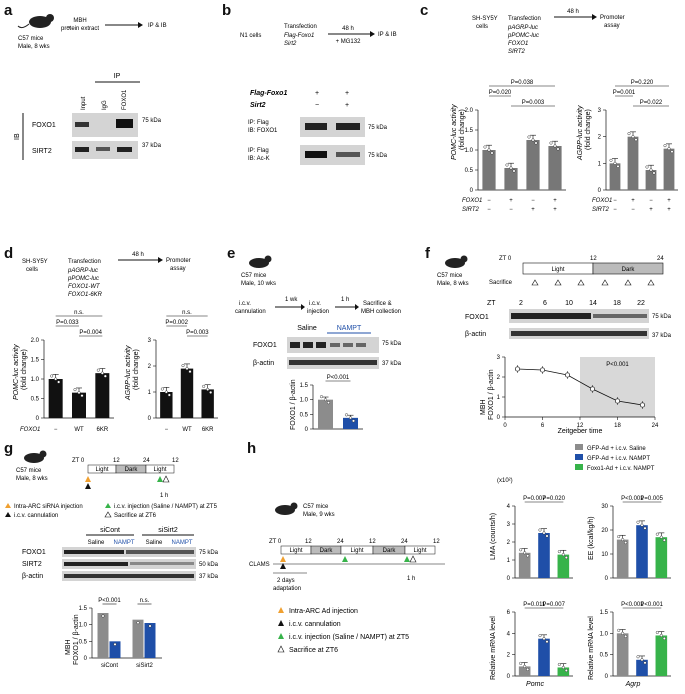 This screenshot has width=685, height=694. Describe the element at coordinates (132, 470) in the screenshot. I see `g-block-dark: Dark` at that location.